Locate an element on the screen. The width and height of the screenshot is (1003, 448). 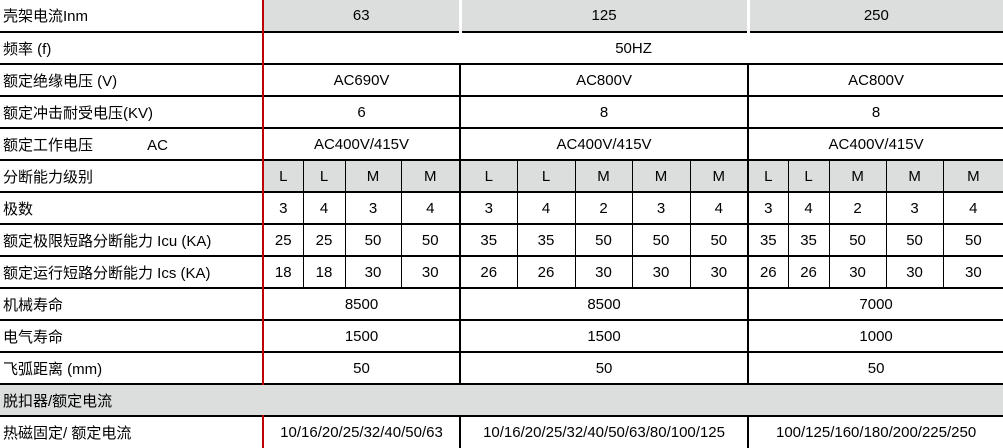
section-header-cell: 脱扣器/额定电流 is located at coordinates (501, 399).